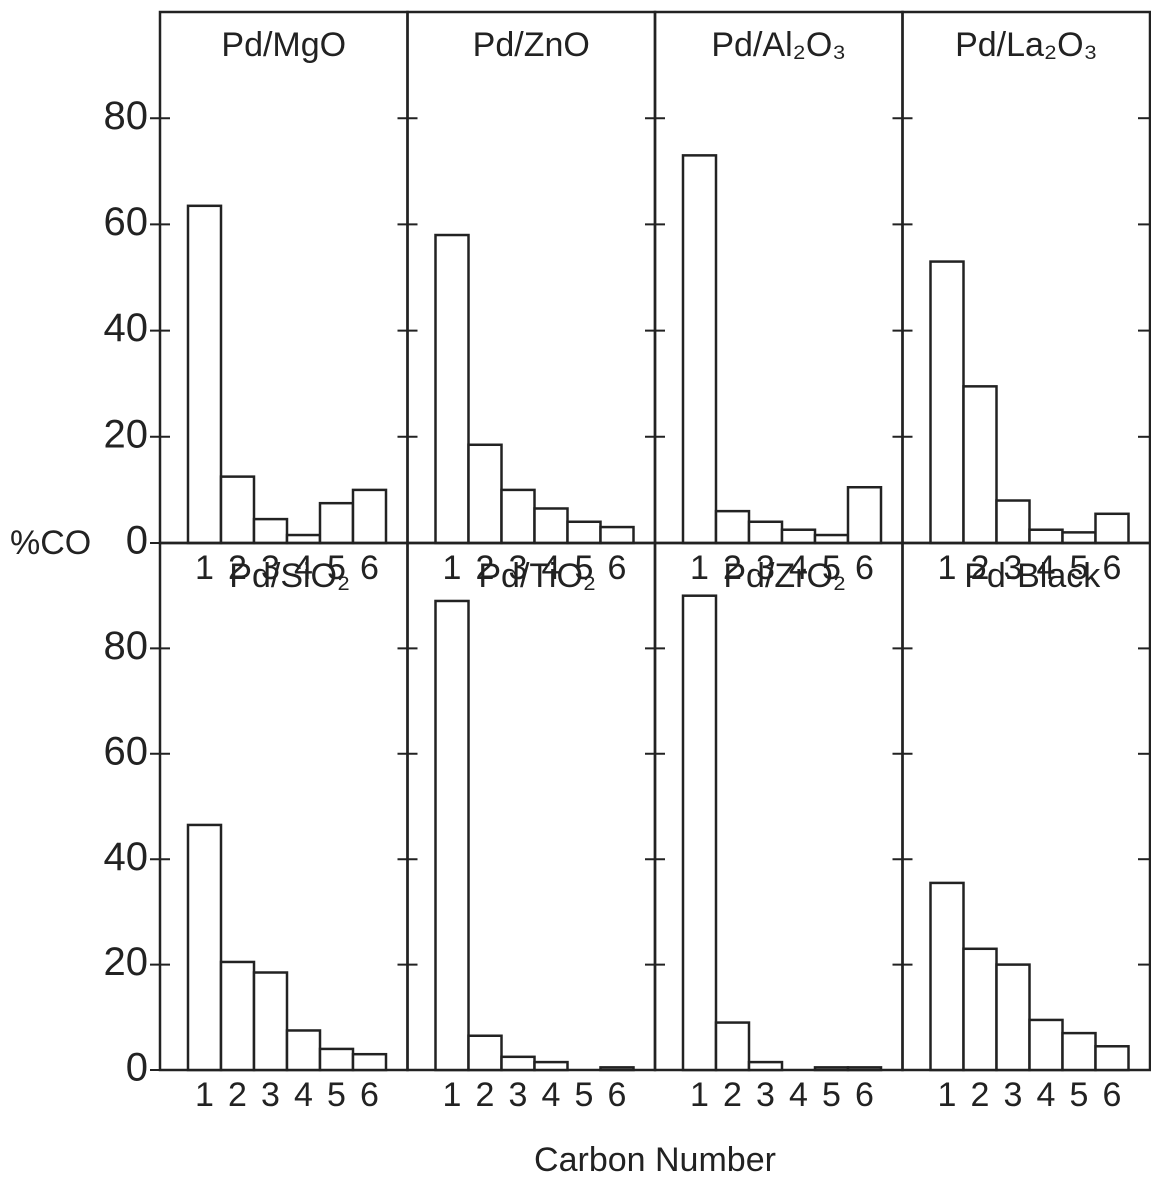  I want to click on y-axis-label: %CO, so click(50, 543).